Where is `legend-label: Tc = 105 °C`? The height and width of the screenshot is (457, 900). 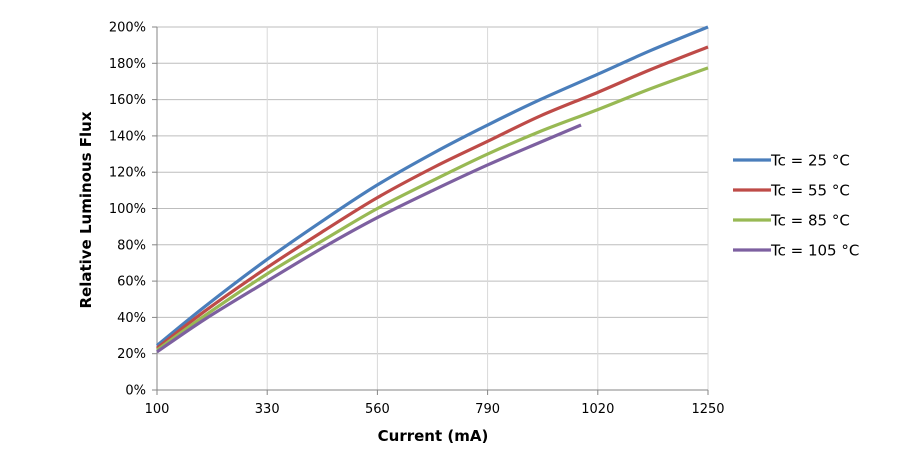 legend-label: Tc = 105 °C is located at coordinates (814, 251).